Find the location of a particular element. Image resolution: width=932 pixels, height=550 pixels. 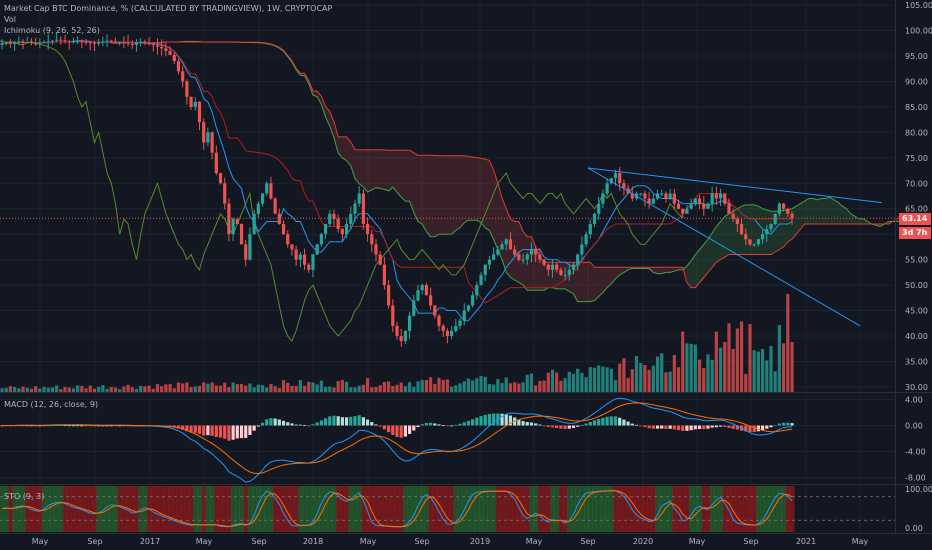

time-tick-label: May is located at coordinates (697, 541).